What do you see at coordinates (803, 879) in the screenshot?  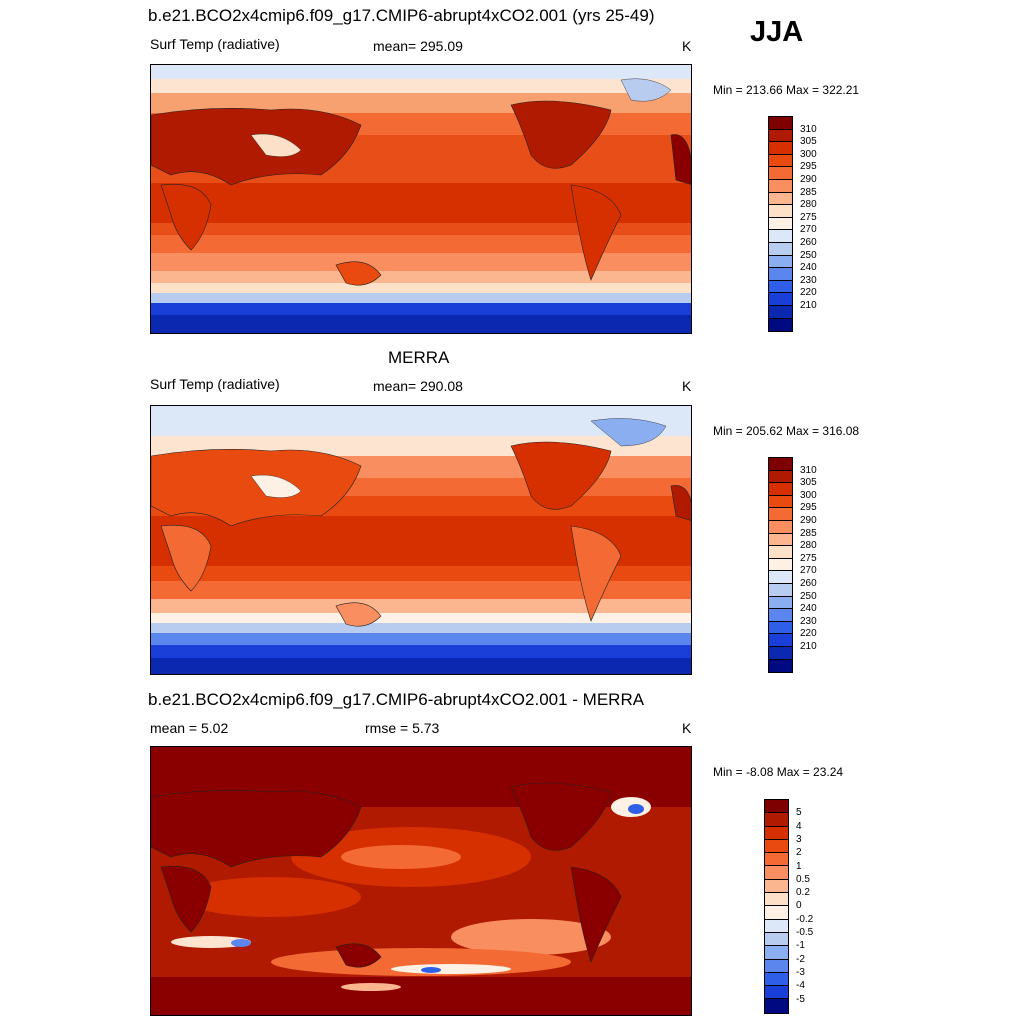 I see `colorbar-tick-label: 0.5` at bounding box center [803, 879].